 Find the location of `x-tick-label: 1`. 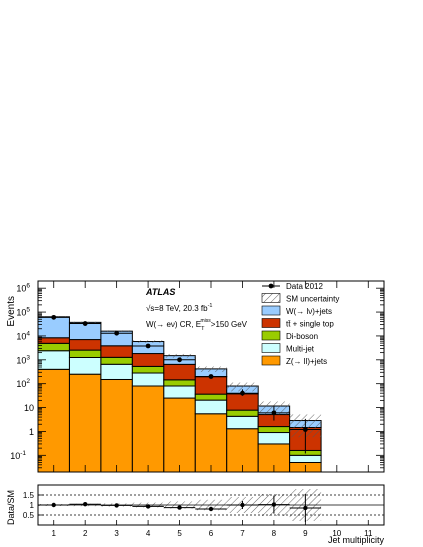

x-tick-label: 1 is located at coordinates (54, 533).